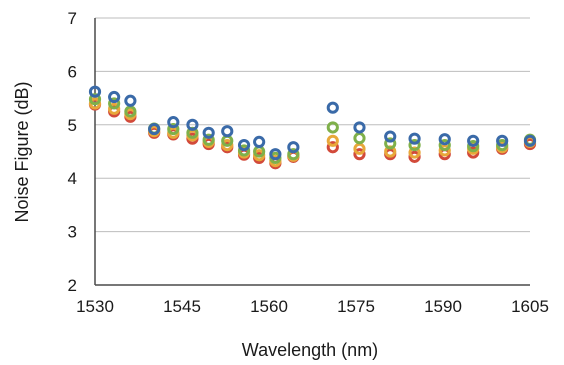 Image resolution: width=564 pixels, height=365 pixels. I want to click on x-axis-label: Wavelength (nm), so click(310, 350).